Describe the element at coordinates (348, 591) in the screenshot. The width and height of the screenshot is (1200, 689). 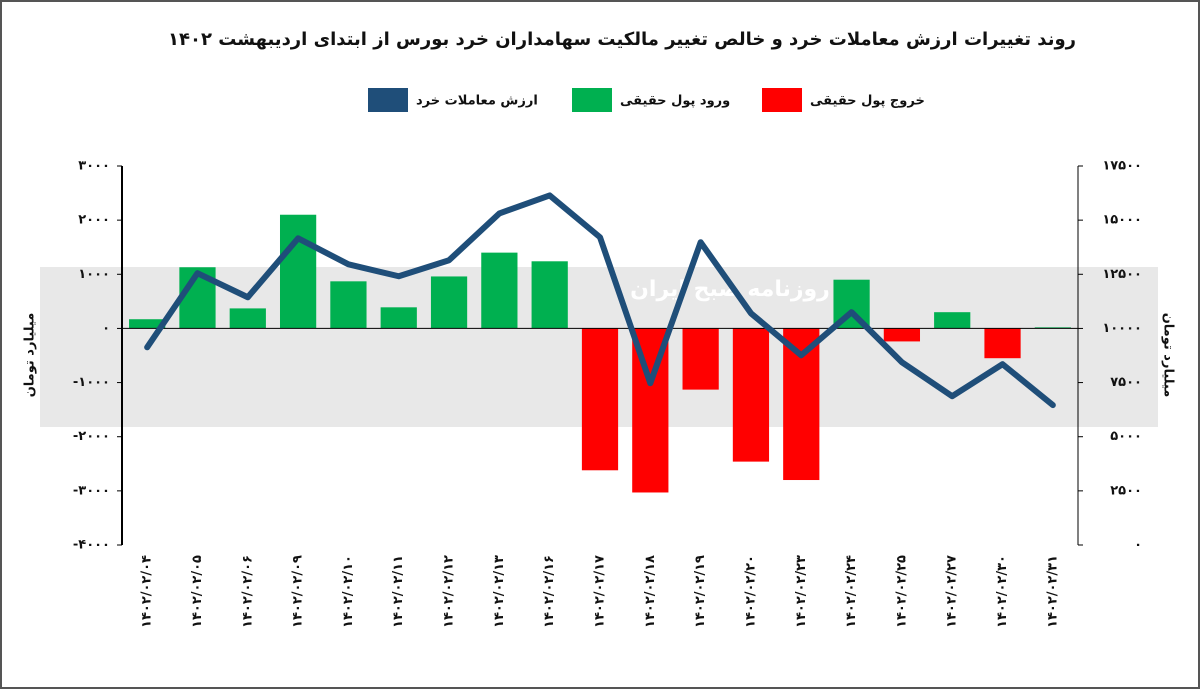
I see `x-tick-label: ۱۴۰۲/۰۲/۱۰` at that location.